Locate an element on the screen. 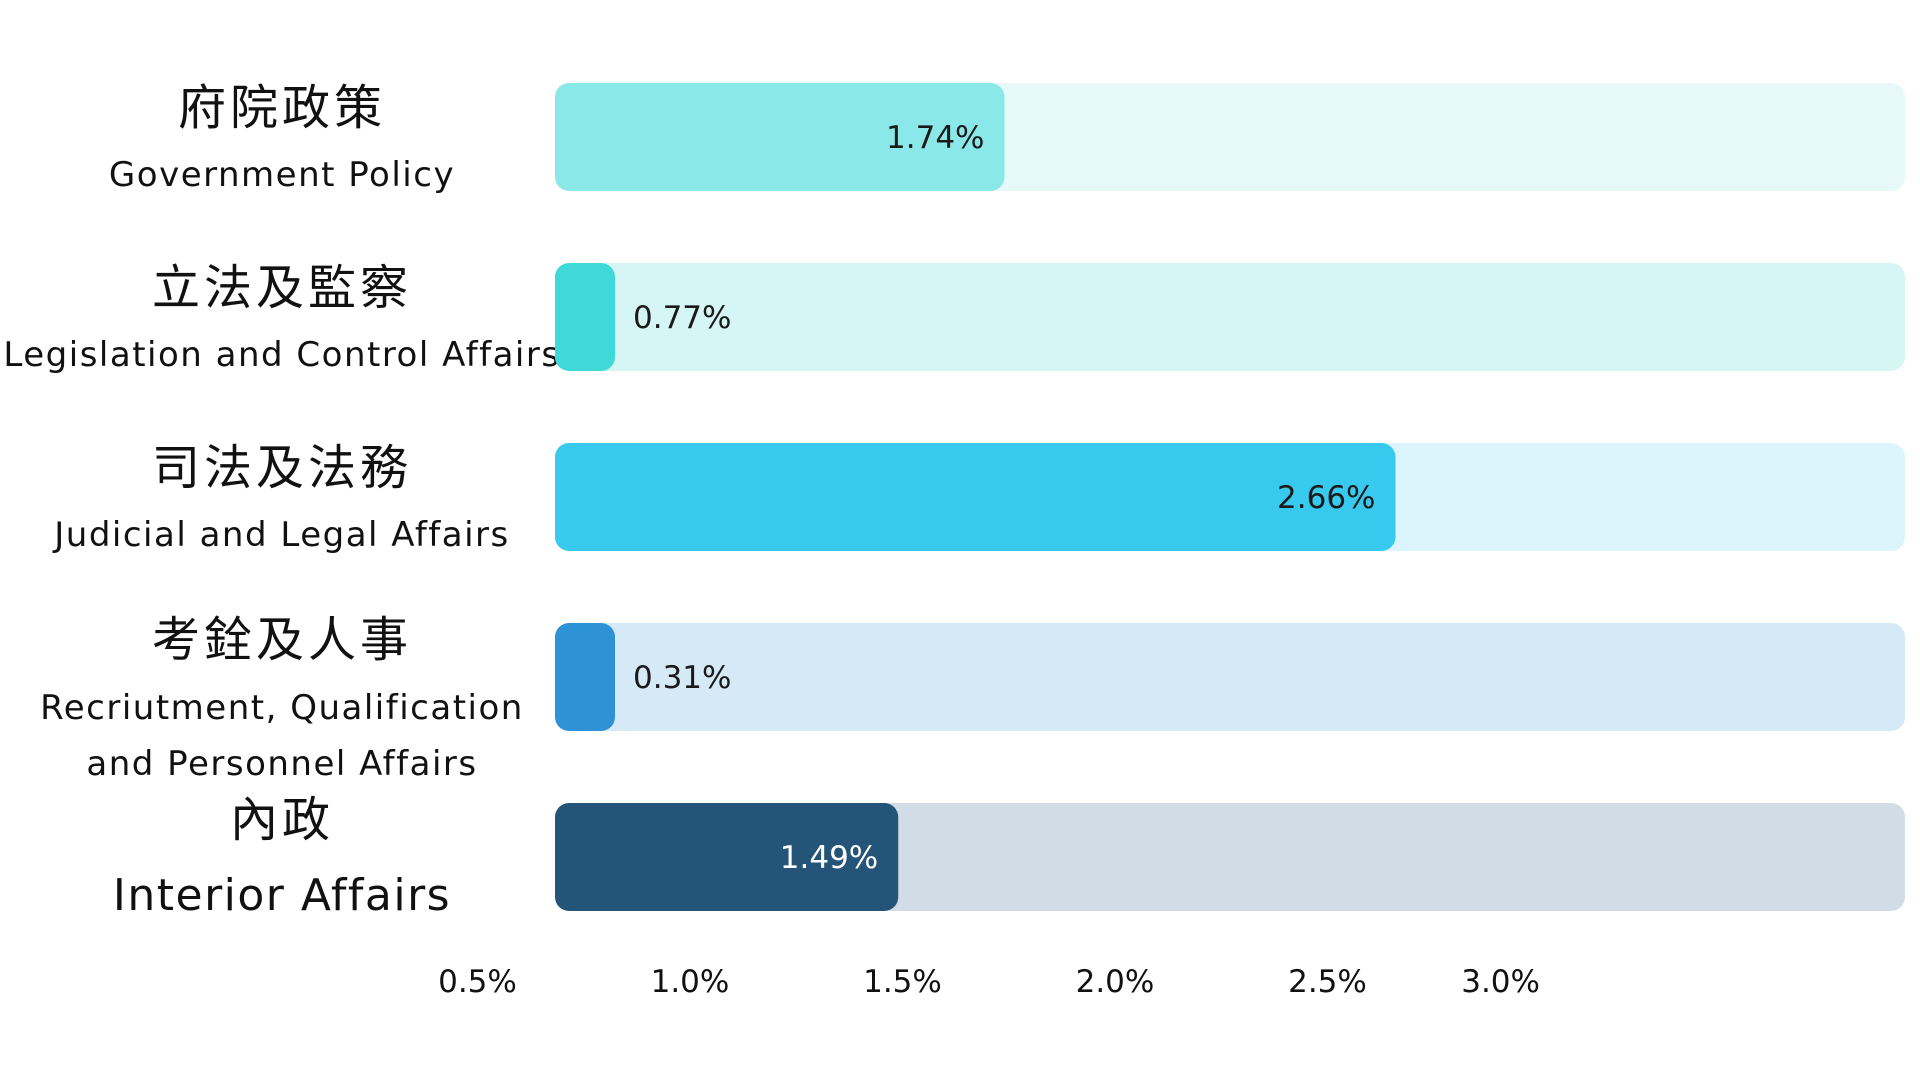  category-label-en: Legislation and Control Affairs is located at coordinates (281, 355).